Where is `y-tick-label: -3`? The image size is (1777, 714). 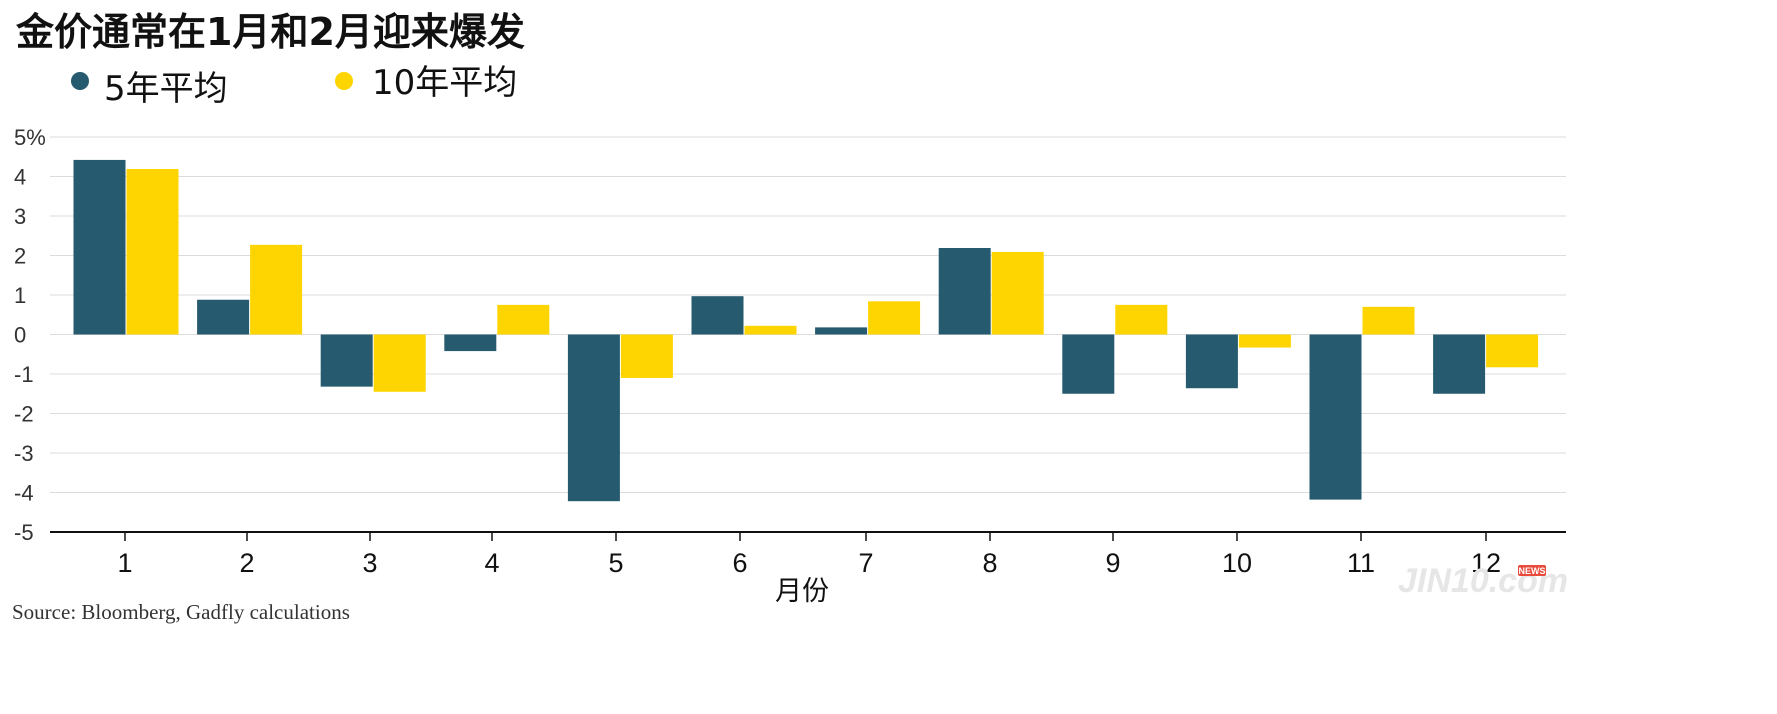 y-tick-label: -3 is located at coordinates (24, 453).